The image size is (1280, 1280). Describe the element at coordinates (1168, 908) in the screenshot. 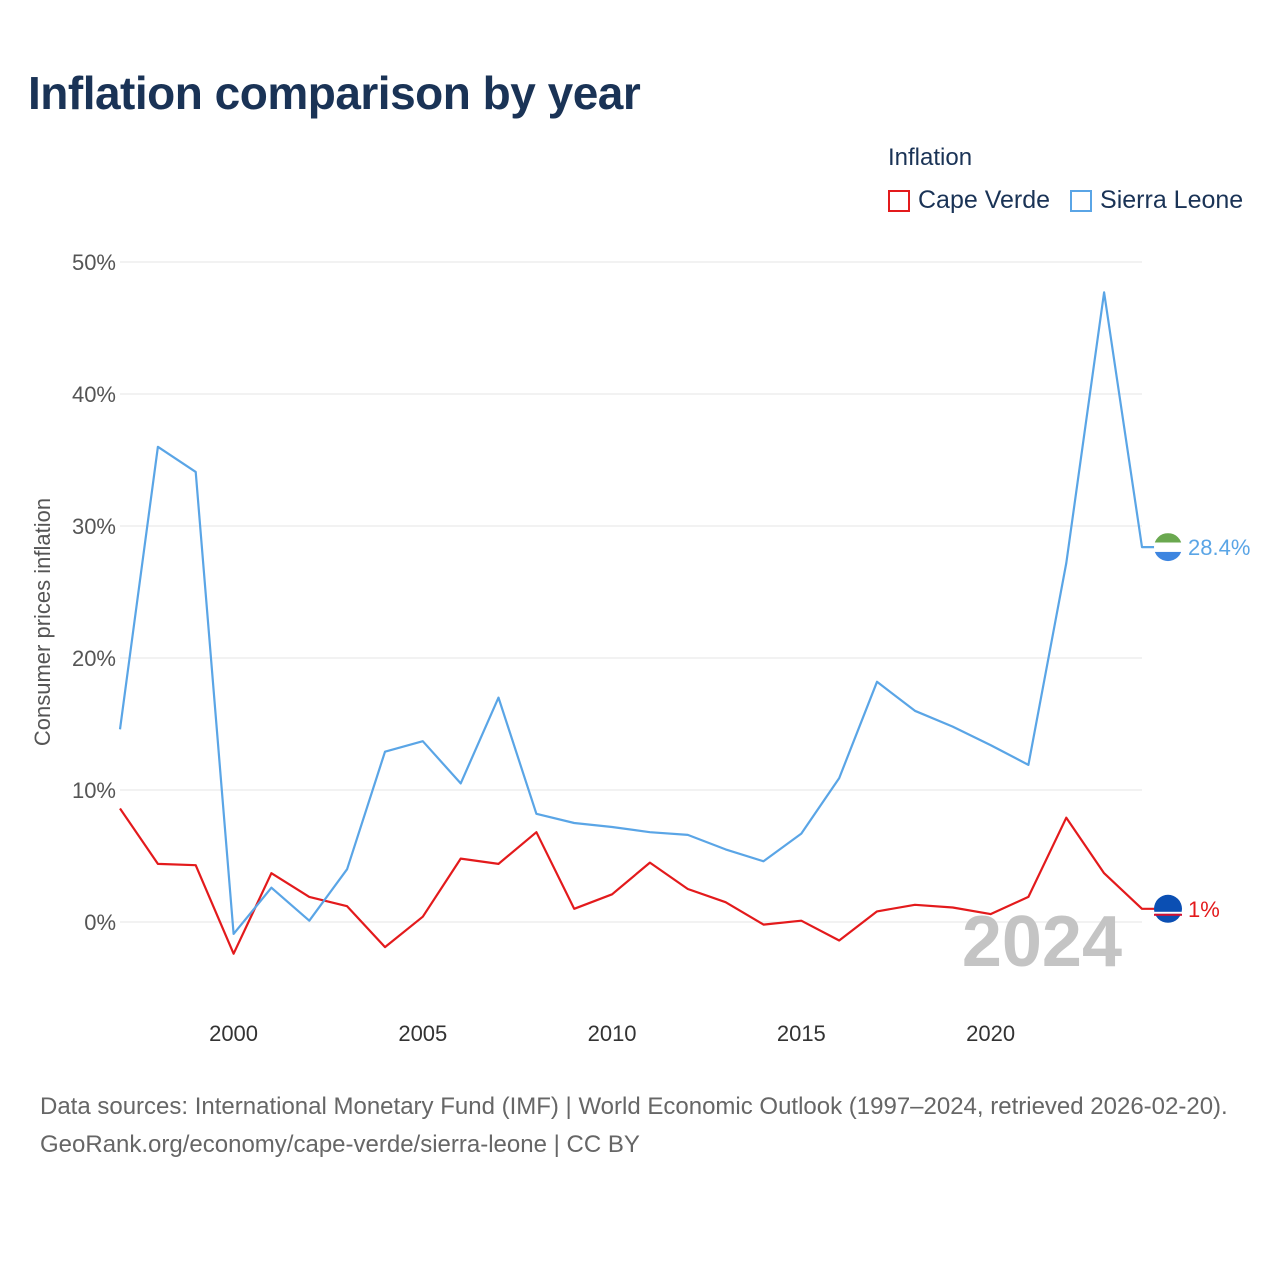

I see `flag-field-blue` at that location.